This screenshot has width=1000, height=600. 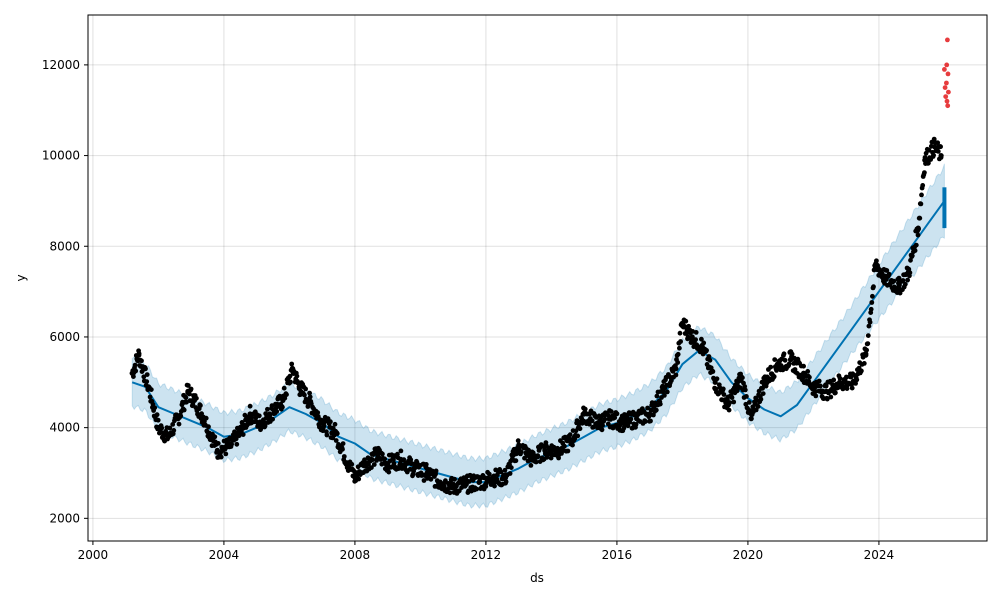 What do you see at coordinates (946, 73) in the screenshot?
I see `outlier-points-layer` at bounding box center [946, 73].